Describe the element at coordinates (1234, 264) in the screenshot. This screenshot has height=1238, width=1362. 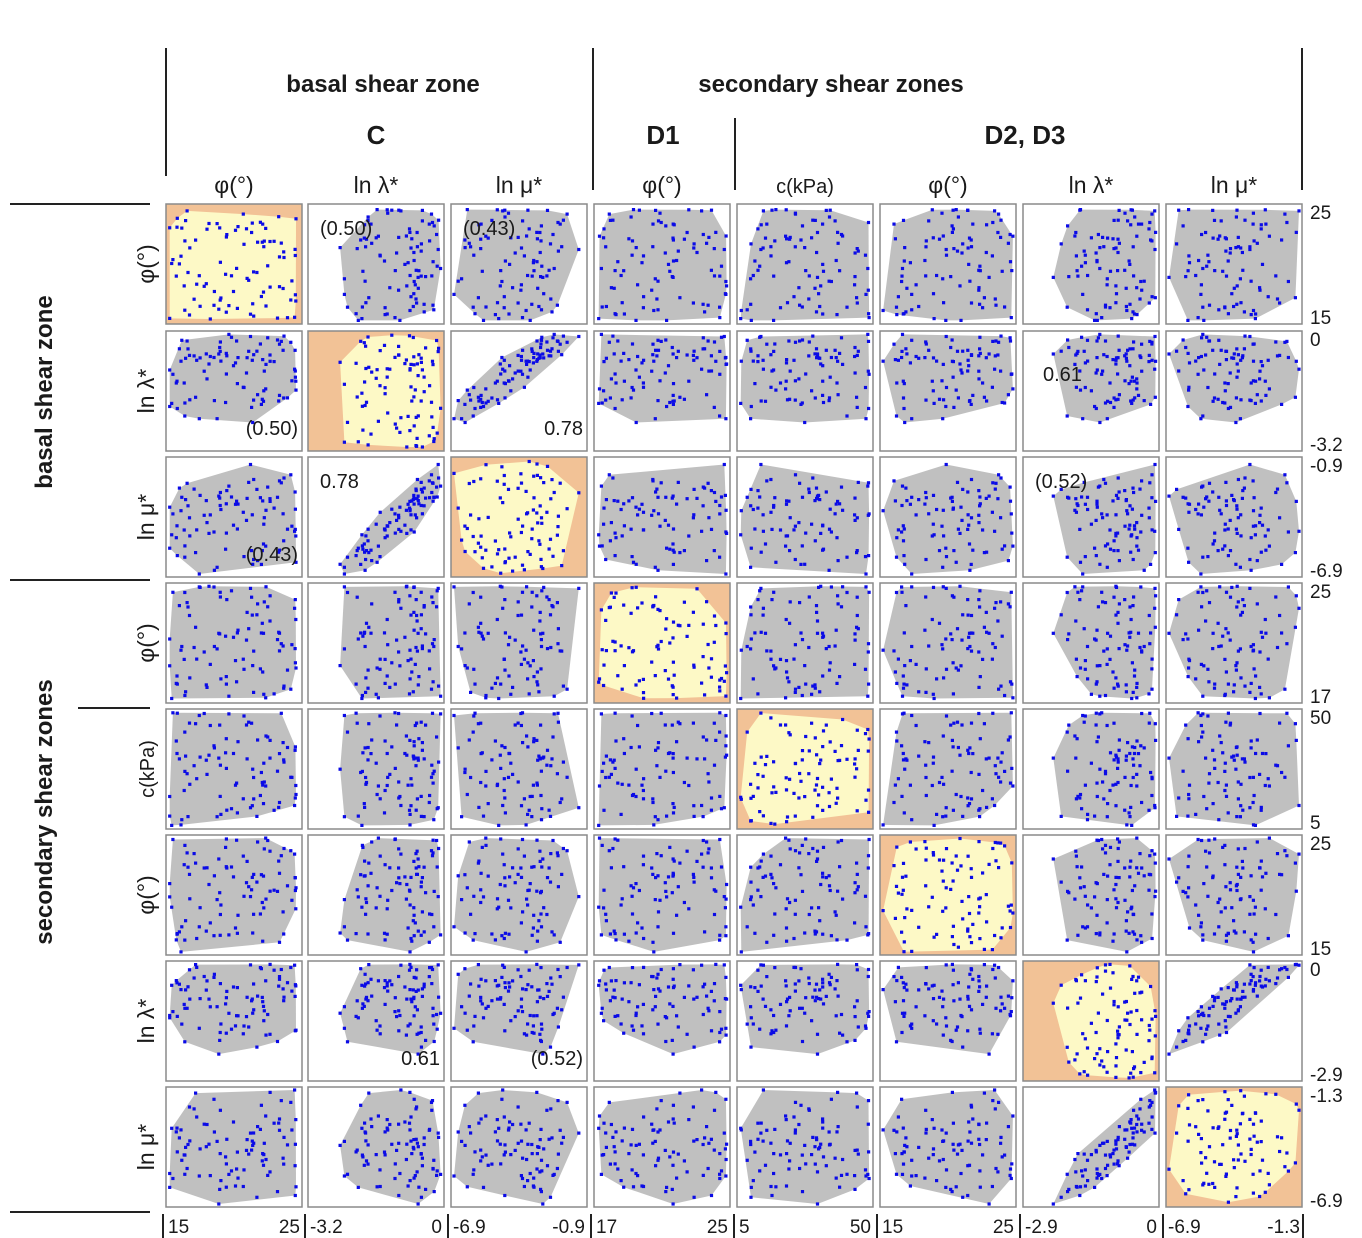
I see `panel-C_phi-vs-D_mu` at that location.